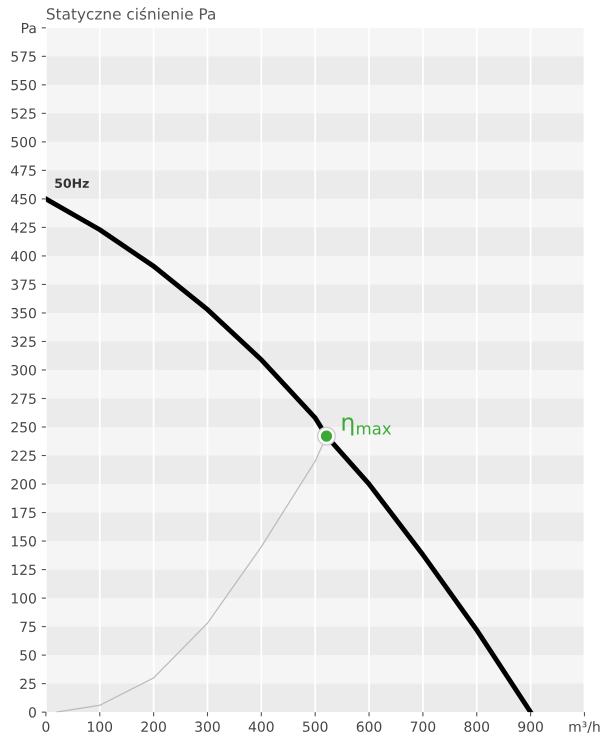 This screenshot has height=752, width=612. I want to click on x-tick-label: 0, so click(46, 726).